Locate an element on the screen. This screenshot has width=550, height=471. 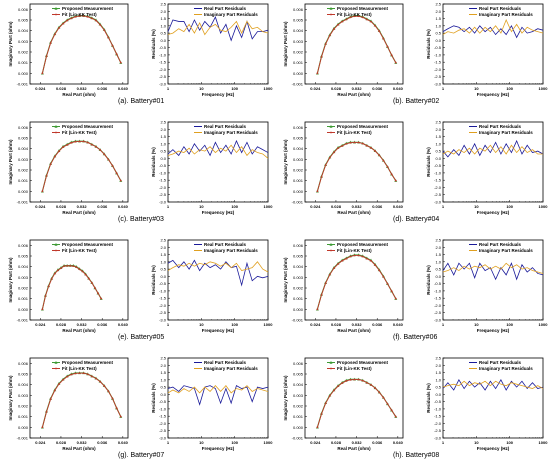
y-tick-label: -3.0 is located at coordinates (163, 84).